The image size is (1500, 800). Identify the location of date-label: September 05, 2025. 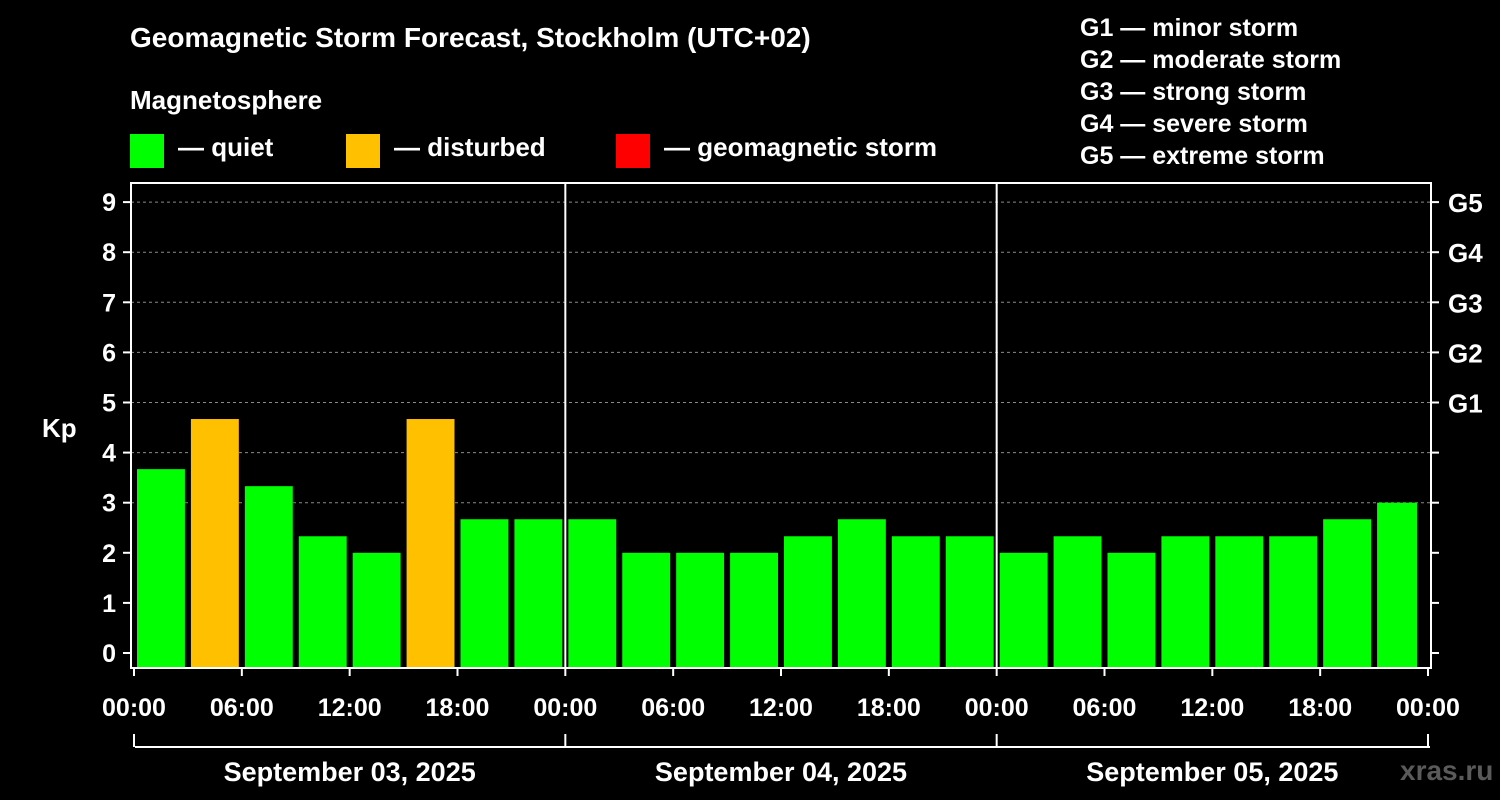
(1212, 772).